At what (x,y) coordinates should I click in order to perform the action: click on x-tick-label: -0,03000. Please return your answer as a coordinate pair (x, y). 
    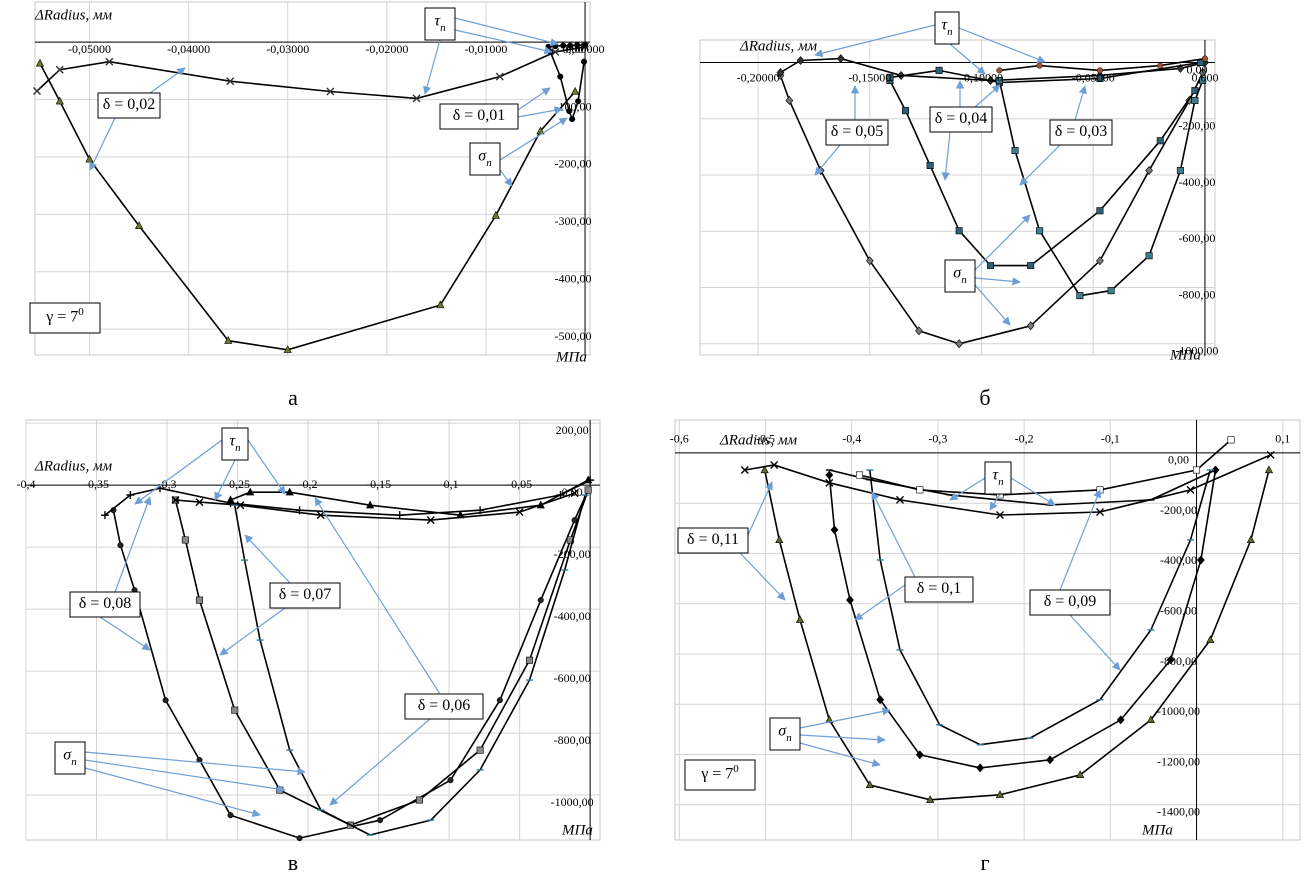
    Looking at the image, I should click on (287, 49).